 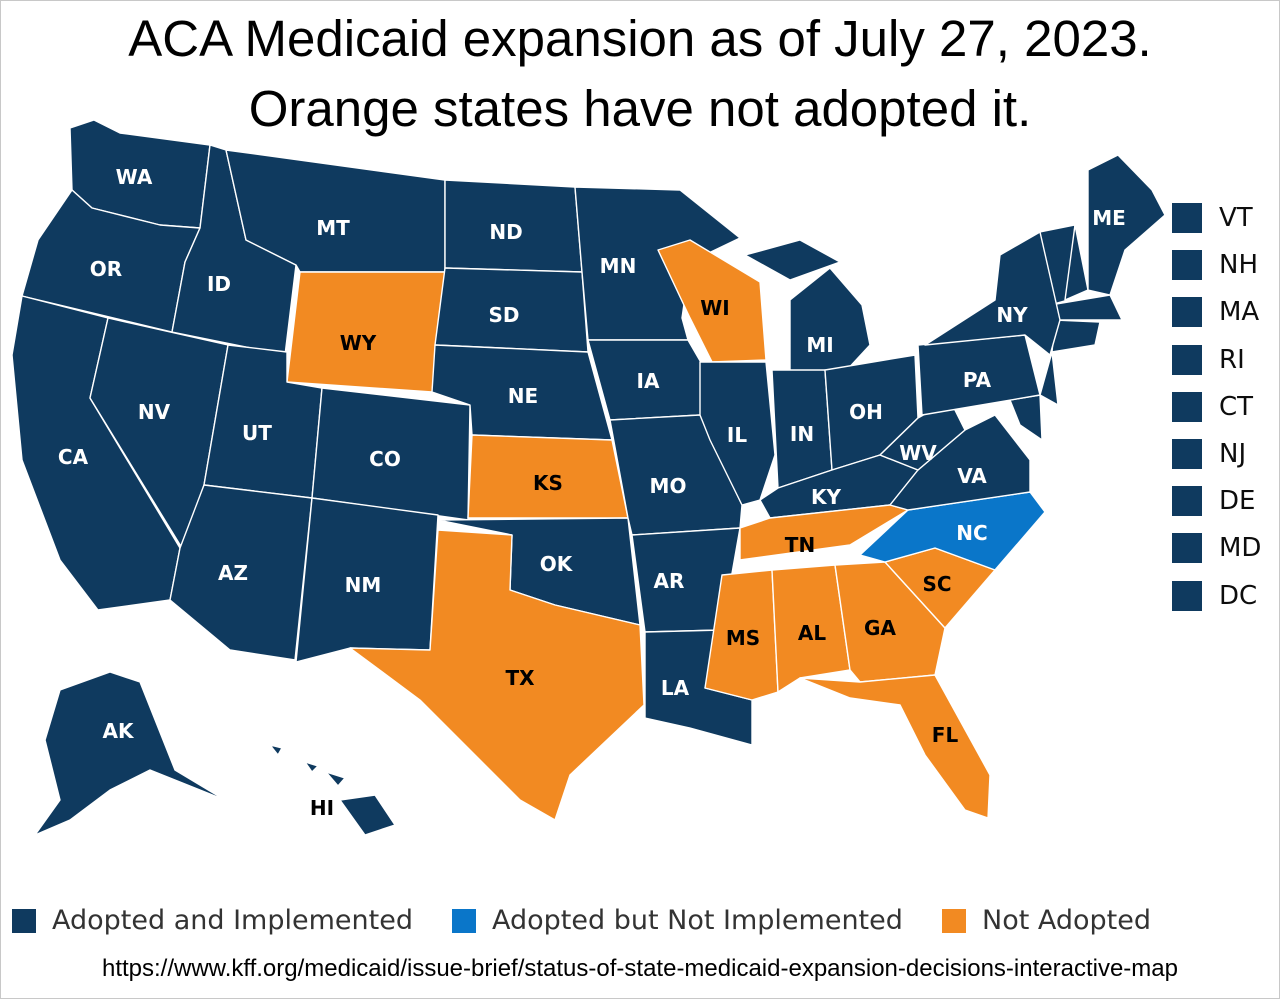 I want to click on state-label-ms: MS, so click(x=743, y=638).